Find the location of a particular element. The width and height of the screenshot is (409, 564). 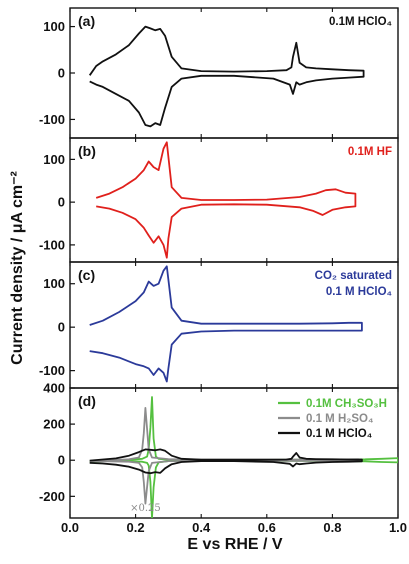

condition-label: CO₂ saturated is located at coordinates (353, 276).